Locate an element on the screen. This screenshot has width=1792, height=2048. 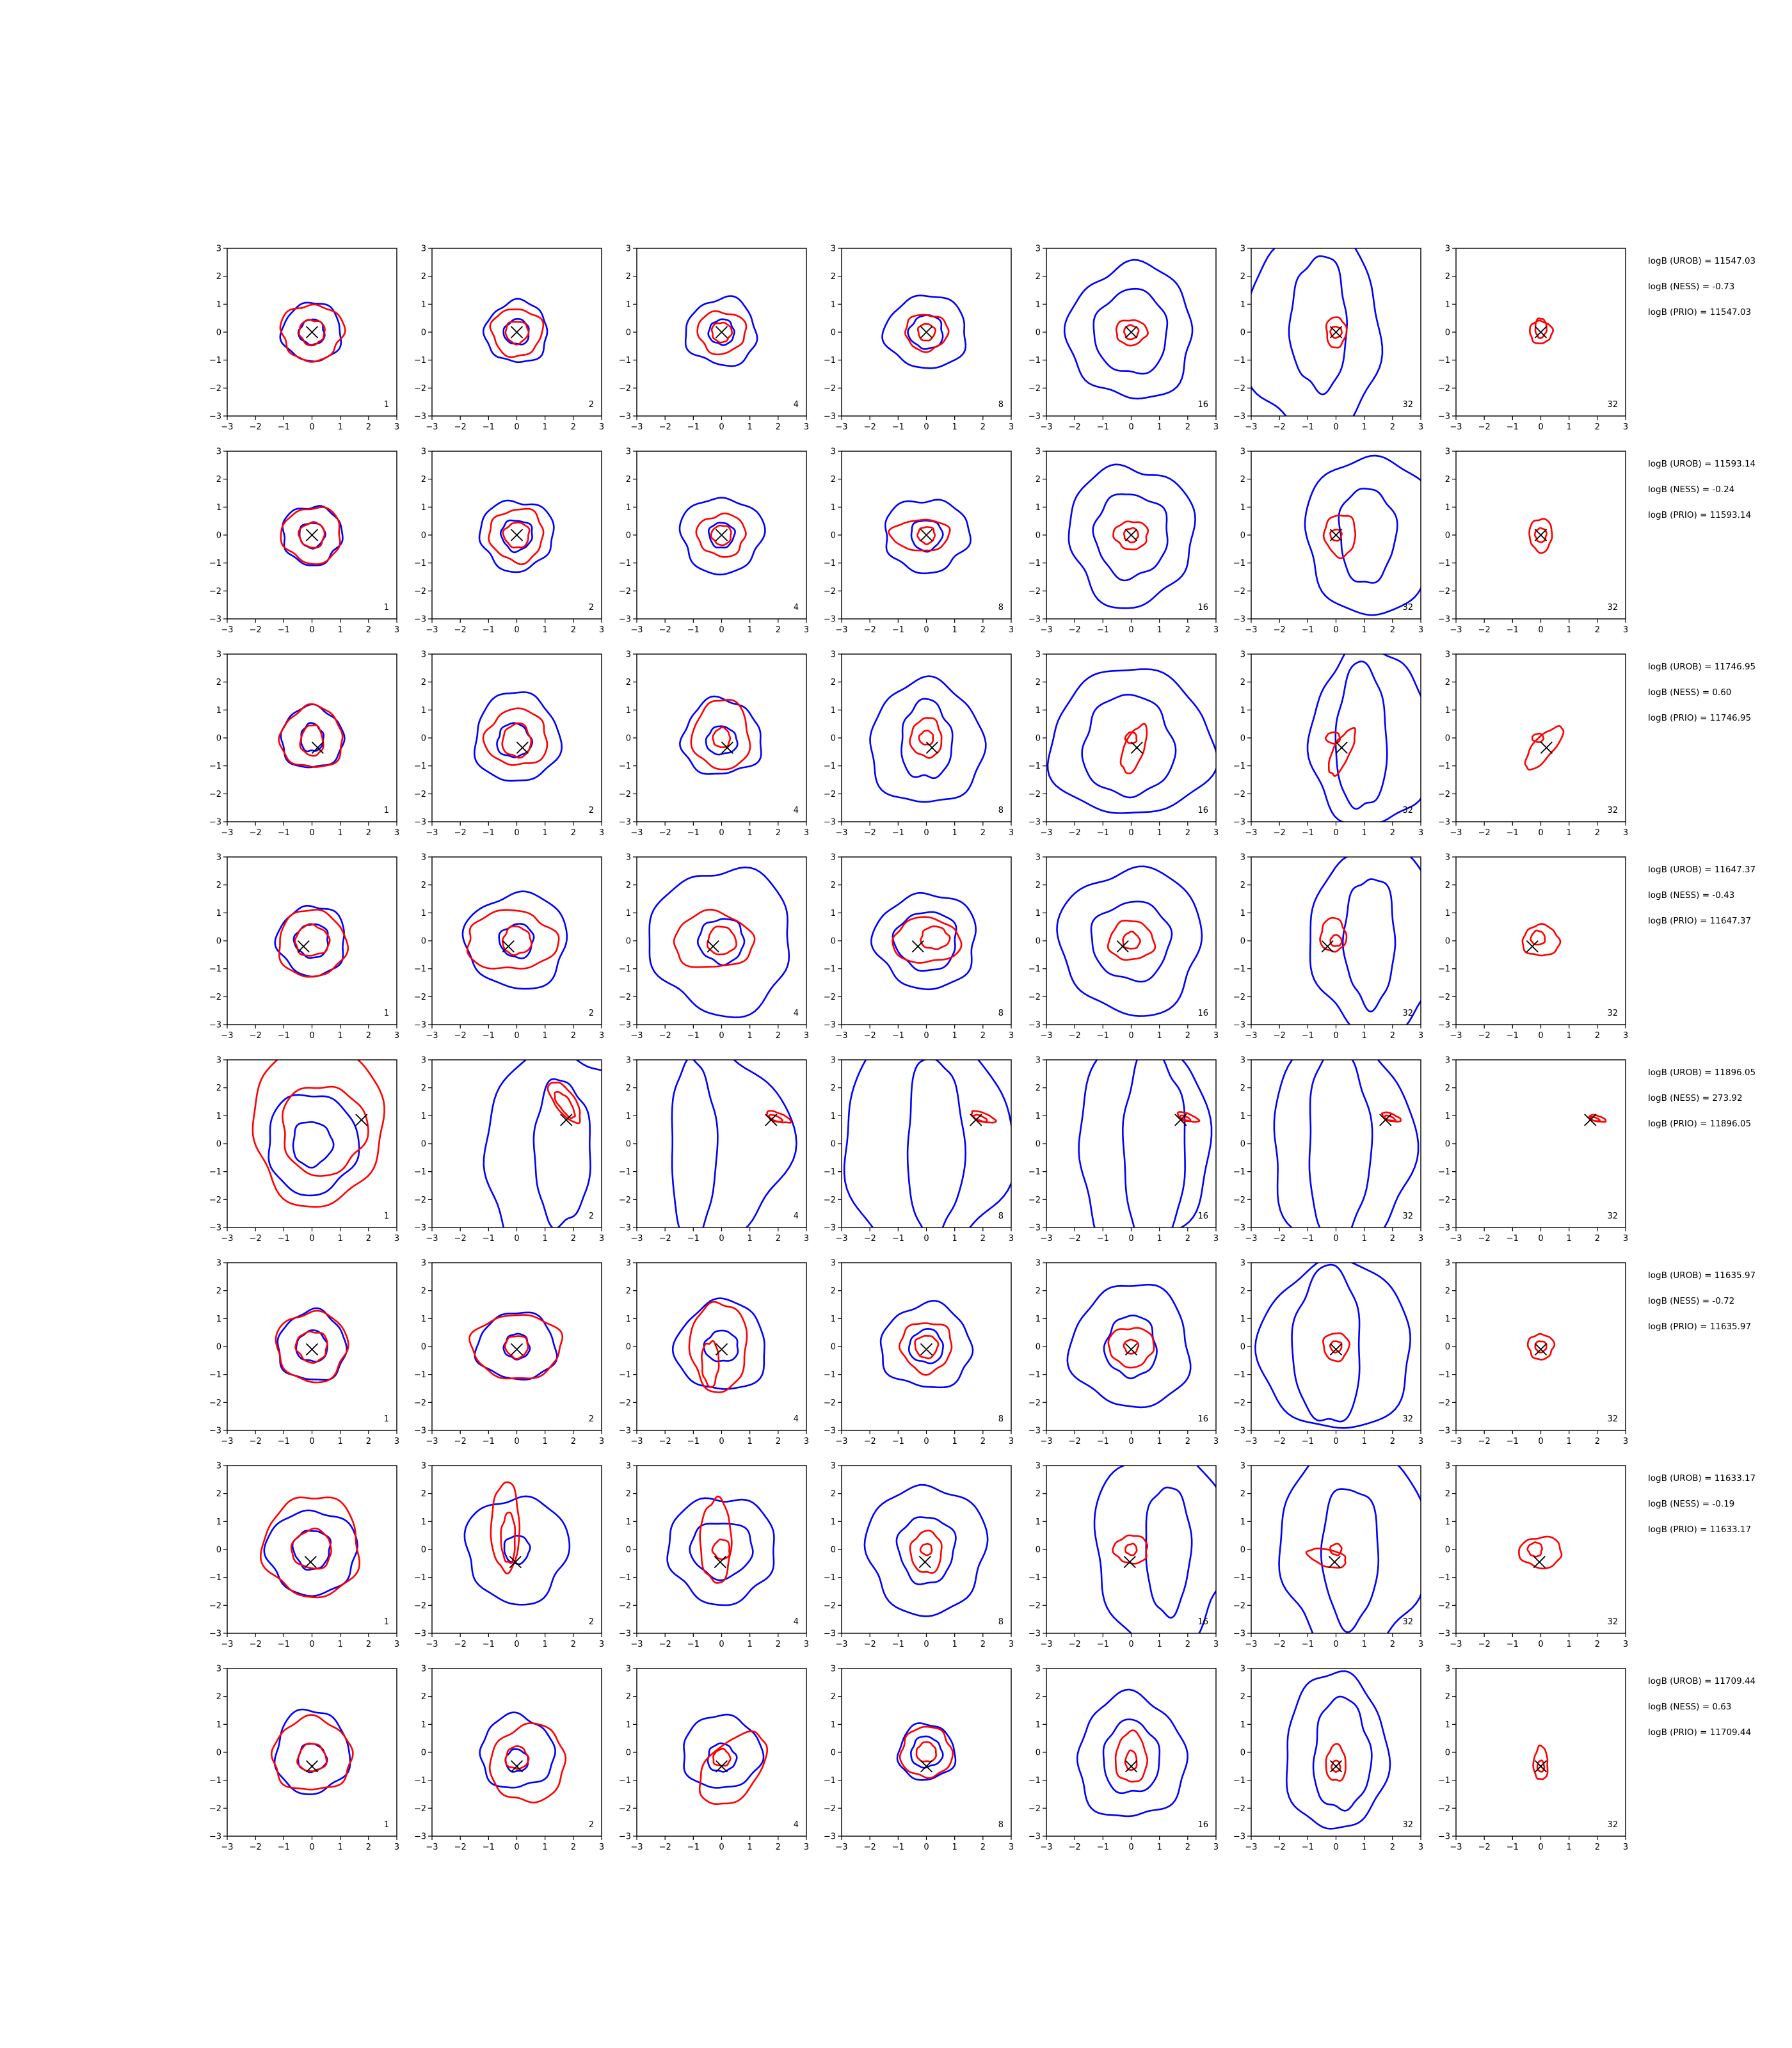
logb-stat: logB (PRIO) = 11633.17 is located at coordinates (1699, 1529).